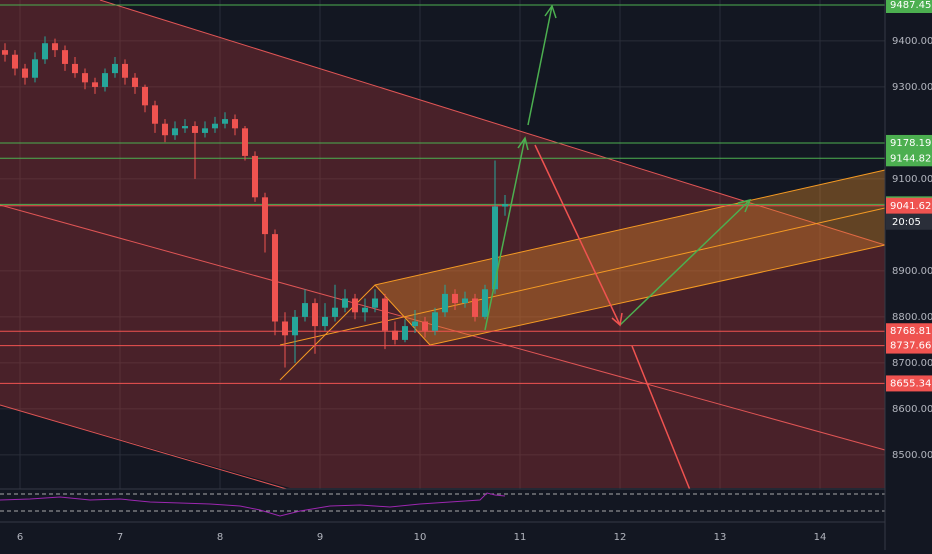 The width and height of the screenshot is (932, 554). I want to click on x-tick-label: 11, so click(520, 537).